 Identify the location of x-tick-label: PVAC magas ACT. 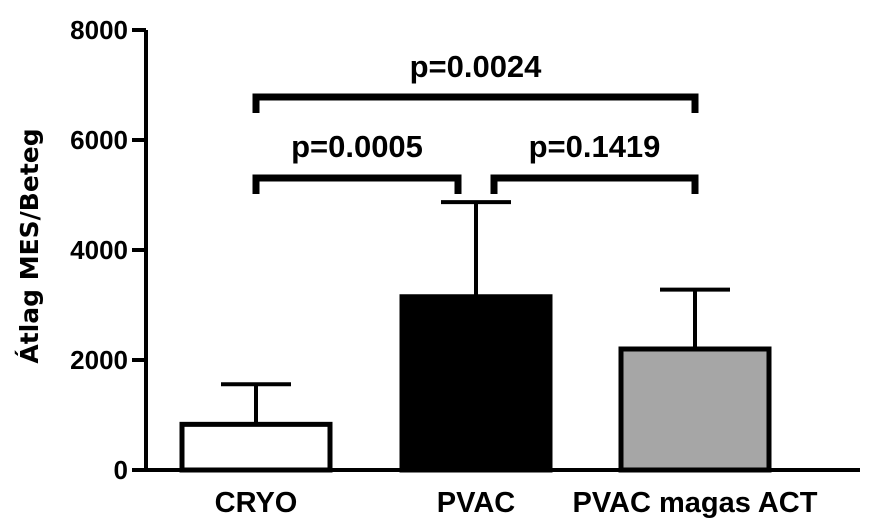
(695, 503).